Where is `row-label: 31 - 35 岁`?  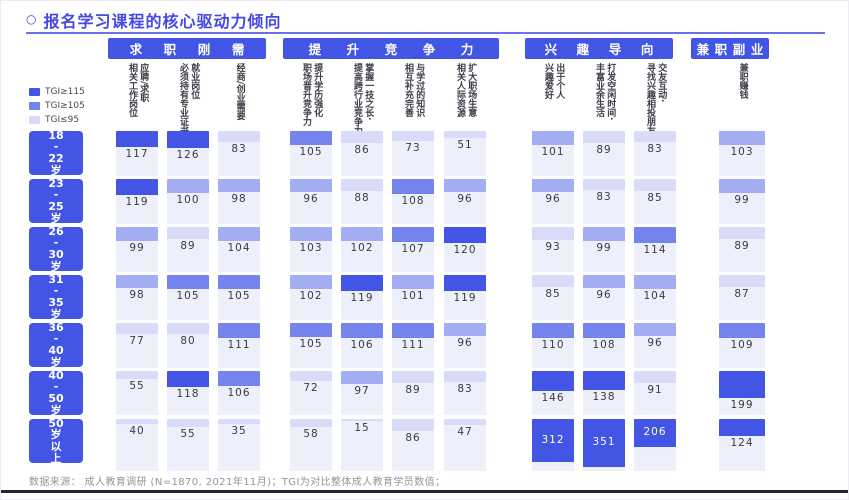 row-label: 31 - 35 岁 is located at coordinates (56, 297).